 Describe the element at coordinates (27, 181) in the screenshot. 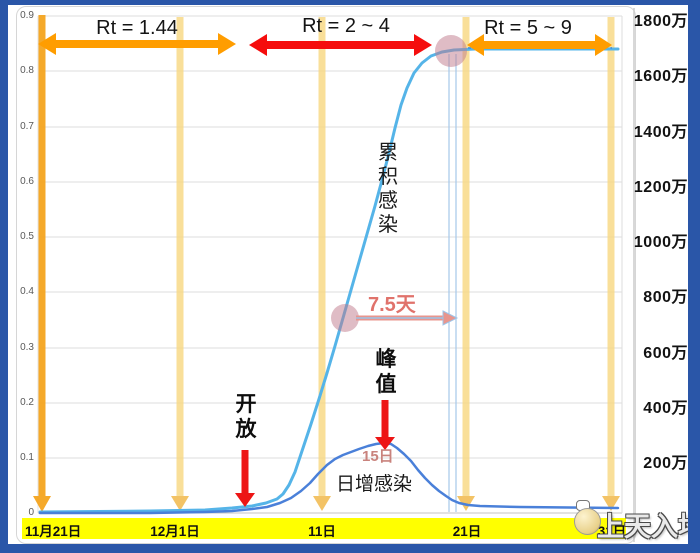

I see `left-axis-tick: 0.6` at that location.